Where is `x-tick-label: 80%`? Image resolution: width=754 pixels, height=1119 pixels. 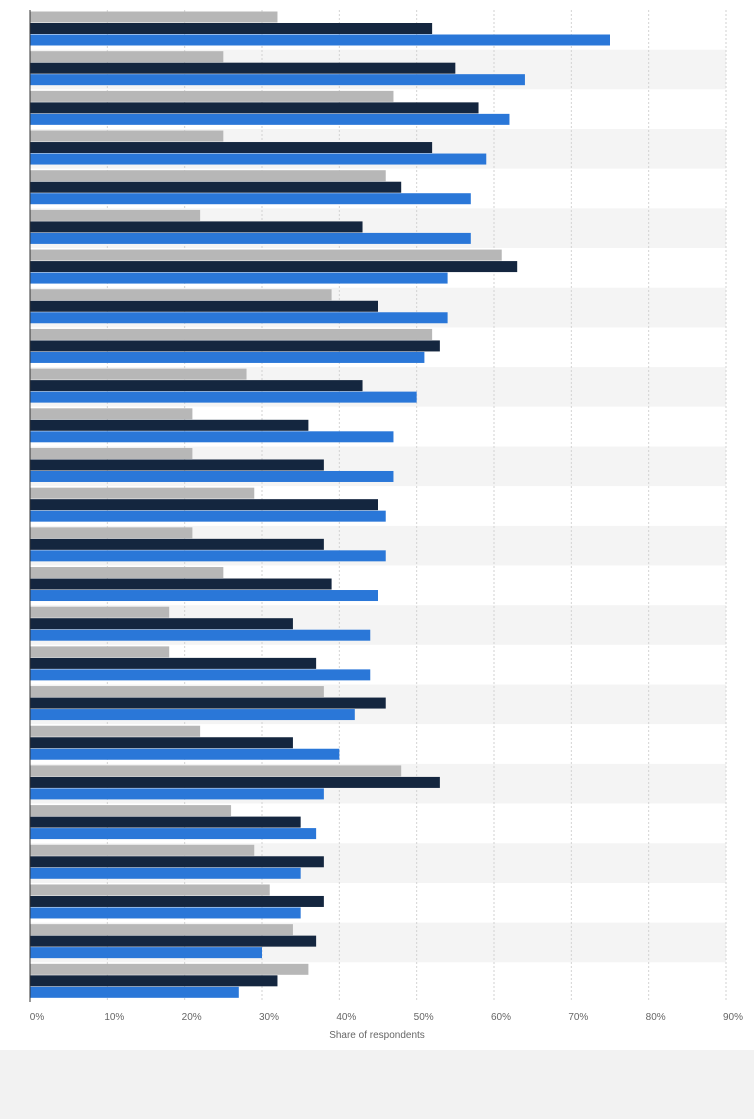 x-tick-label: 80% is located at coordinates (656, 1017).